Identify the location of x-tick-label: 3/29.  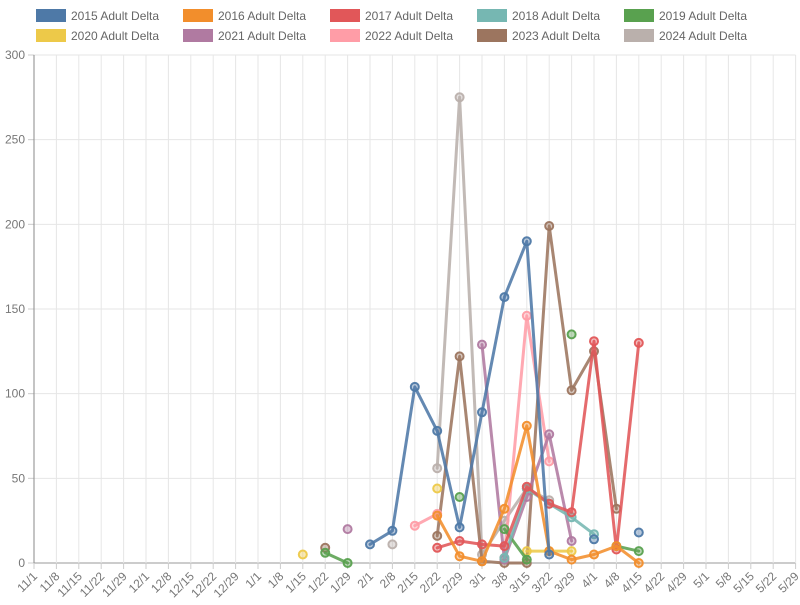
(564, 582).